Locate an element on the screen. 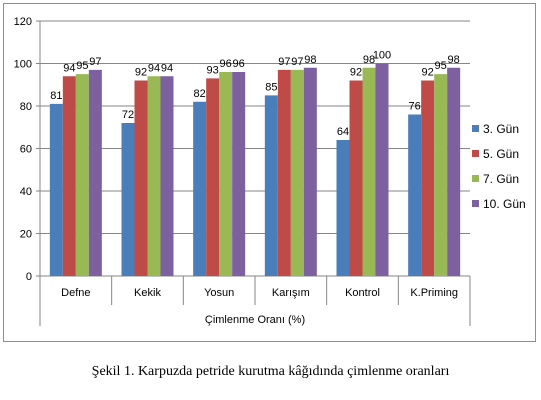 The width and height of the screenshot is (541, 400). y-tick-label: 20 is located at coordinates (26, 235).